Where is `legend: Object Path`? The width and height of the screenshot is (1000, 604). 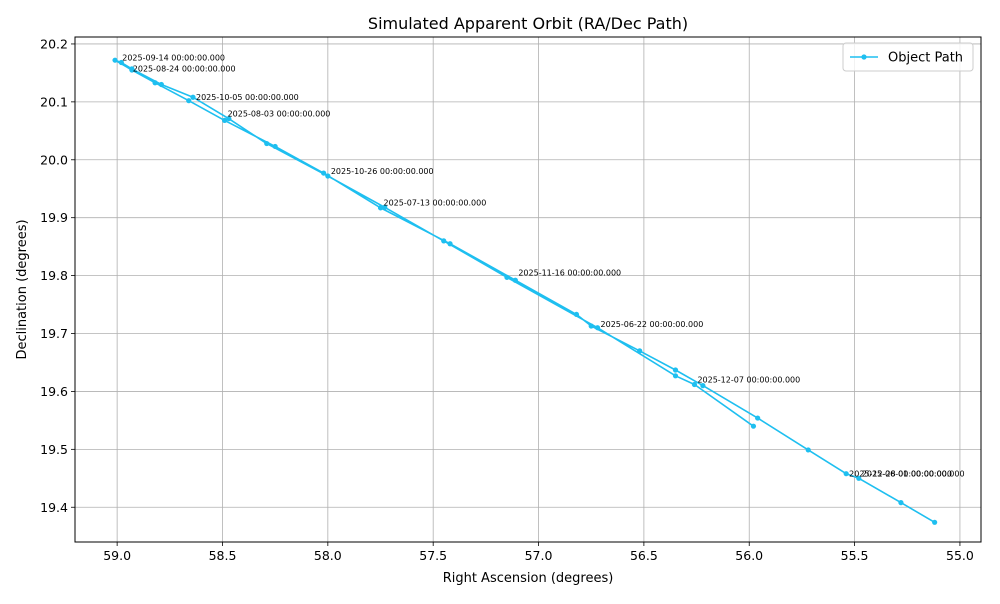
legend: Object Path is located at coordinates (908, 57).